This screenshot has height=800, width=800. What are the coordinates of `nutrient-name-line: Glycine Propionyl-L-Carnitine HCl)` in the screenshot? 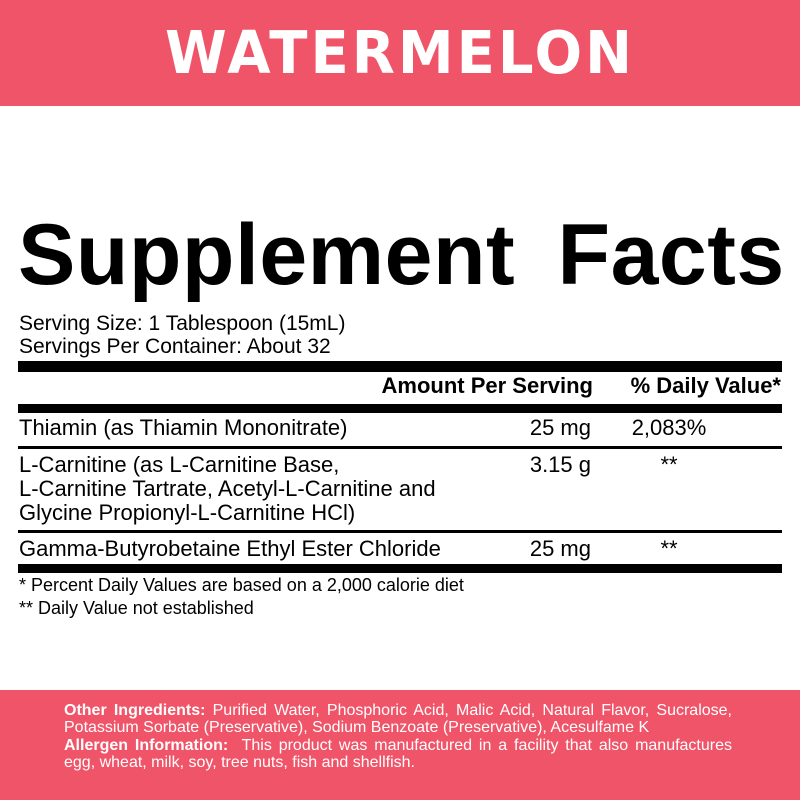 It's located at (187, 512).